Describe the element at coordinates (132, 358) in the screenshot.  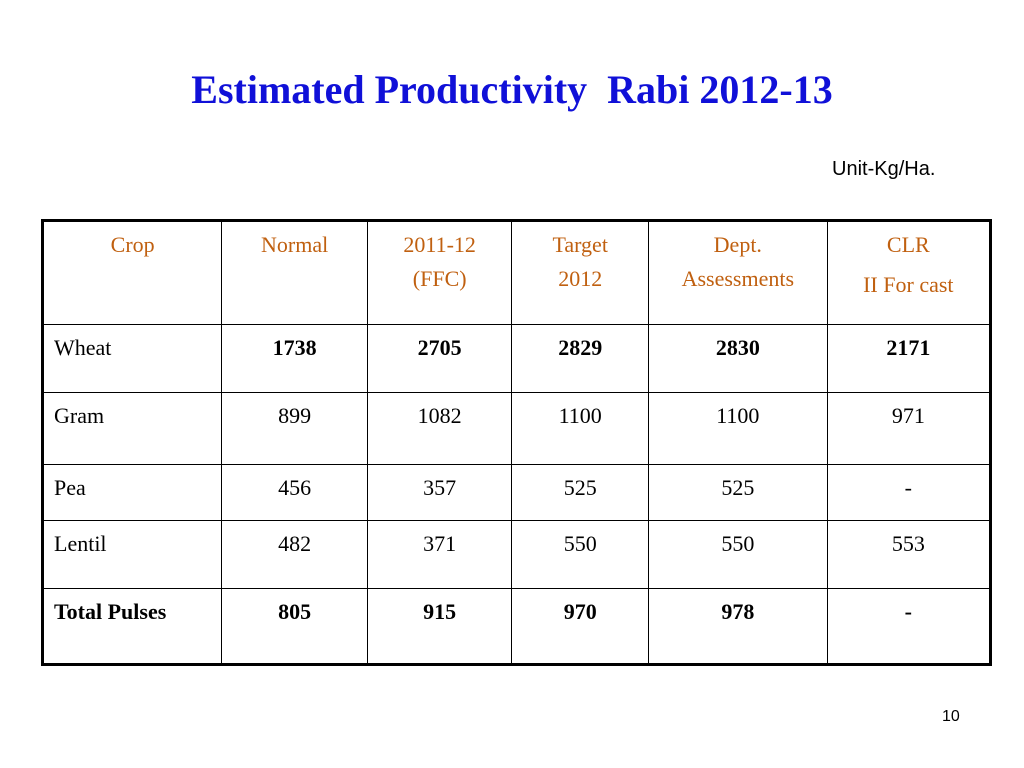
I see `cell-crop: Wheat` at that location.